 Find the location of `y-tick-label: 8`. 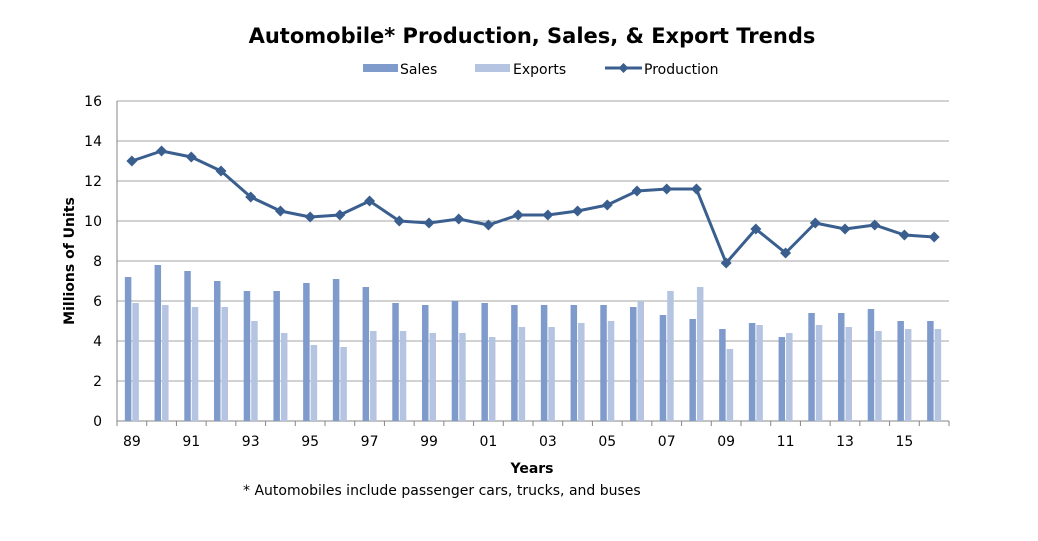

y-tick-label: 8 is located at coordinates (97, 262).